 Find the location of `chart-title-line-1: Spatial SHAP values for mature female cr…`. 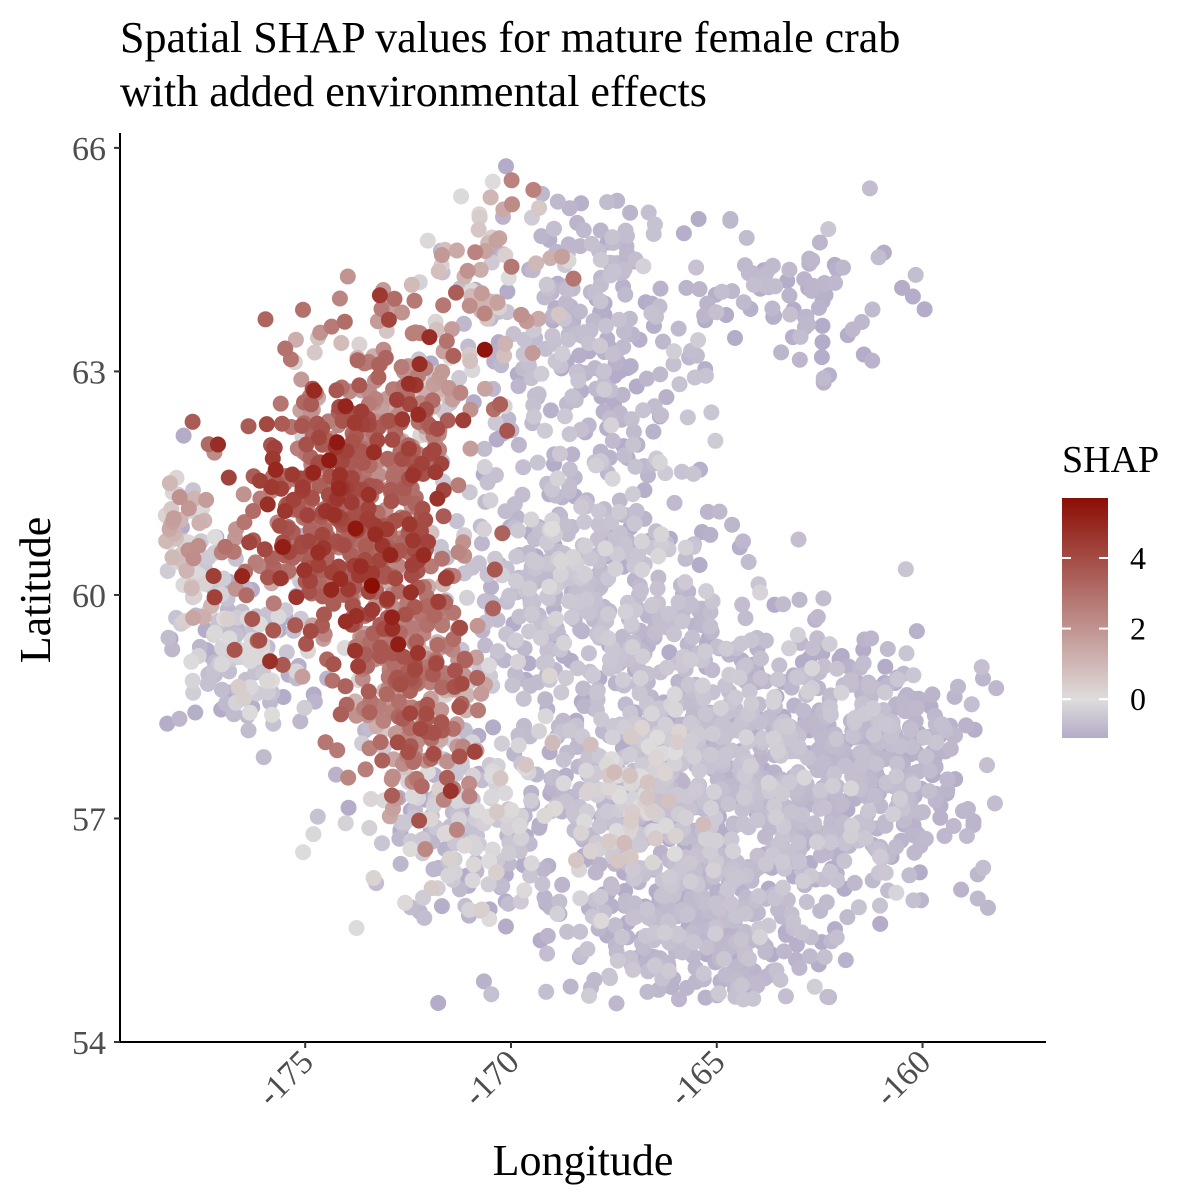

chart-title-line-1: Spatial SHAP values for mature female cr… is located at coordinates (510, 37).